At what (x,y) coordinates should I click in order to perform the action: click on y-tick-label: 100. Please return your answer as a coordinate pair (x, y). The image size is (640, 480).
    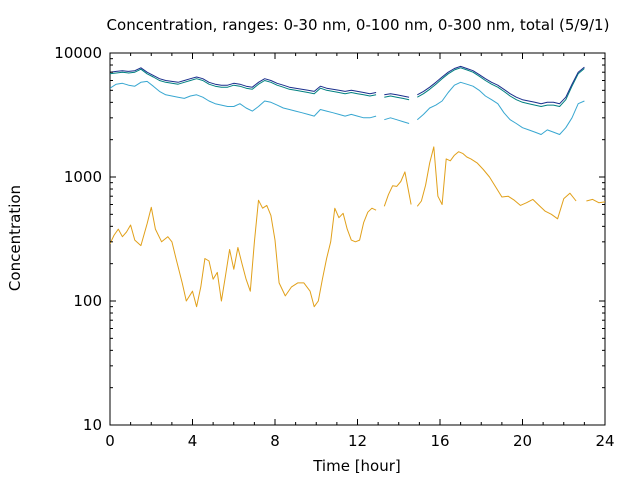
    Looking at the image, I should click on (87, 301).